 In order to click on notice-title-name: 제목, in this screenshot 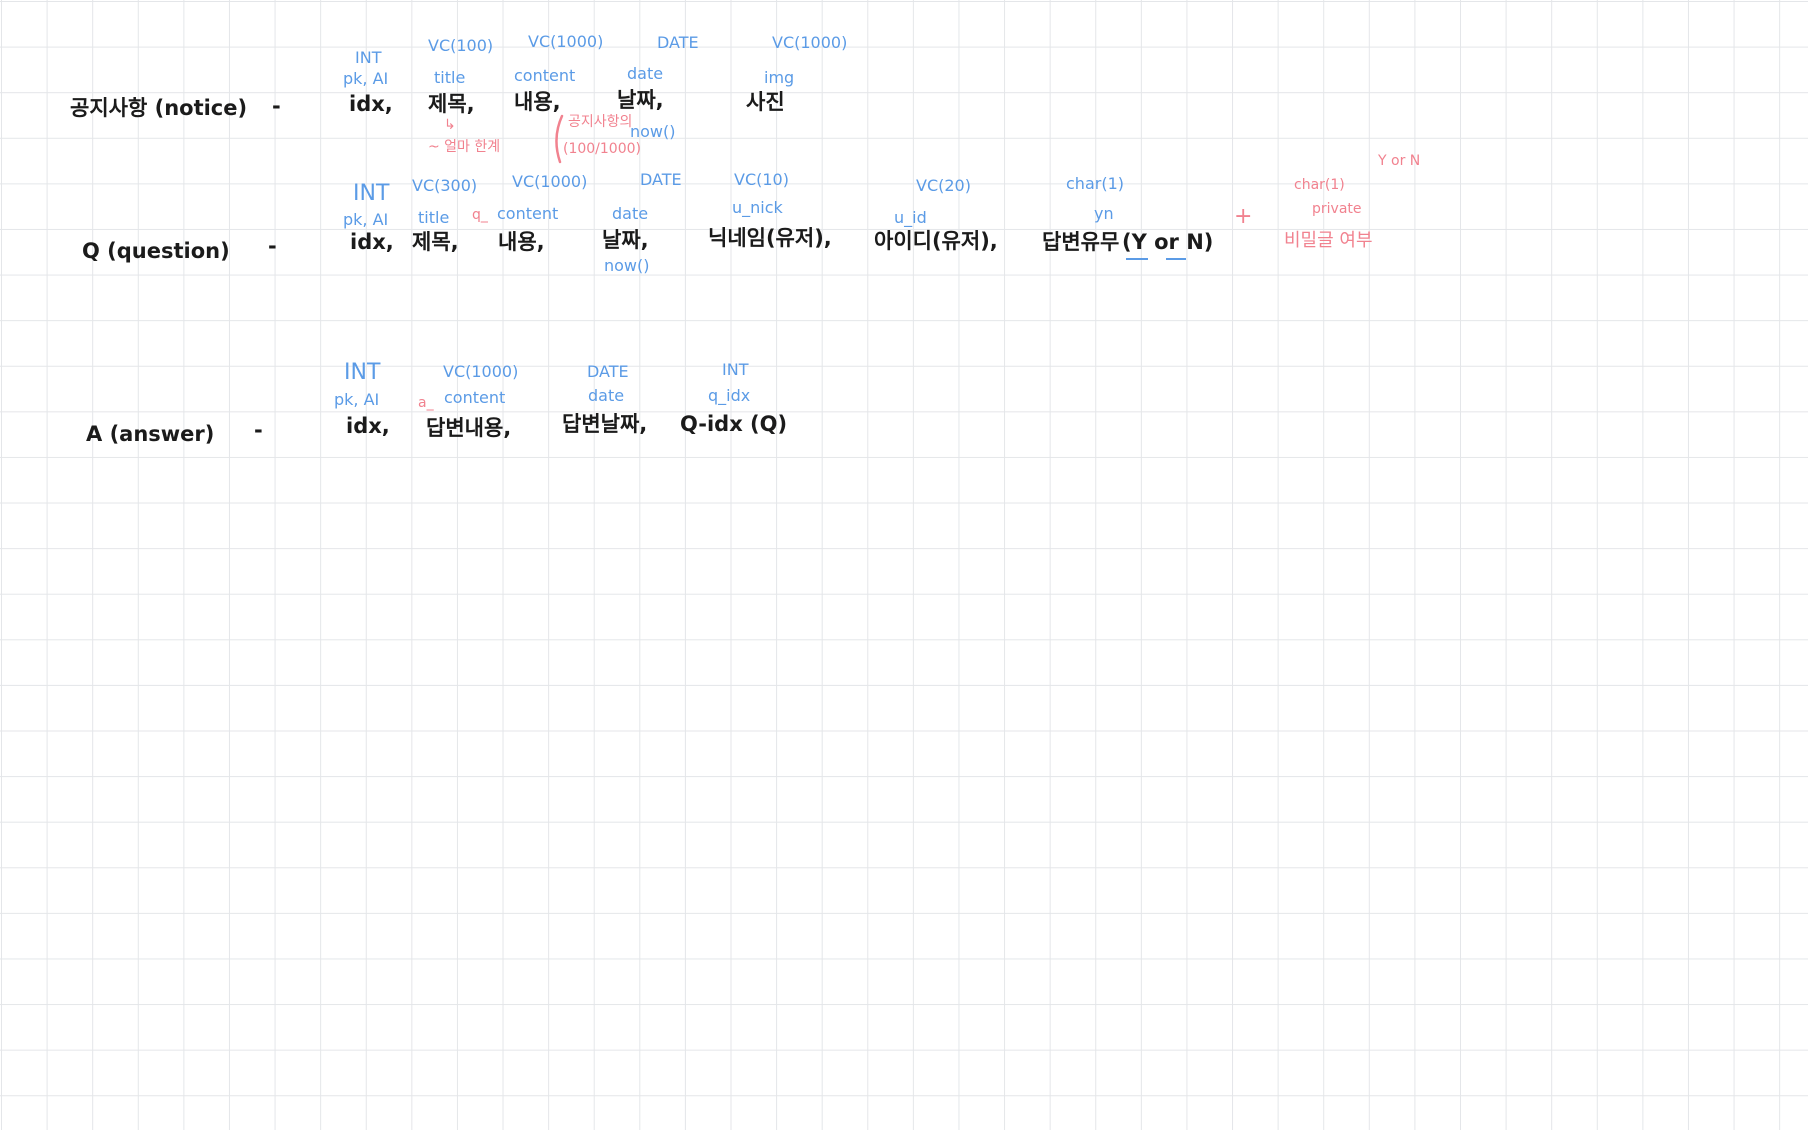, I will do `click(451, 104)`.